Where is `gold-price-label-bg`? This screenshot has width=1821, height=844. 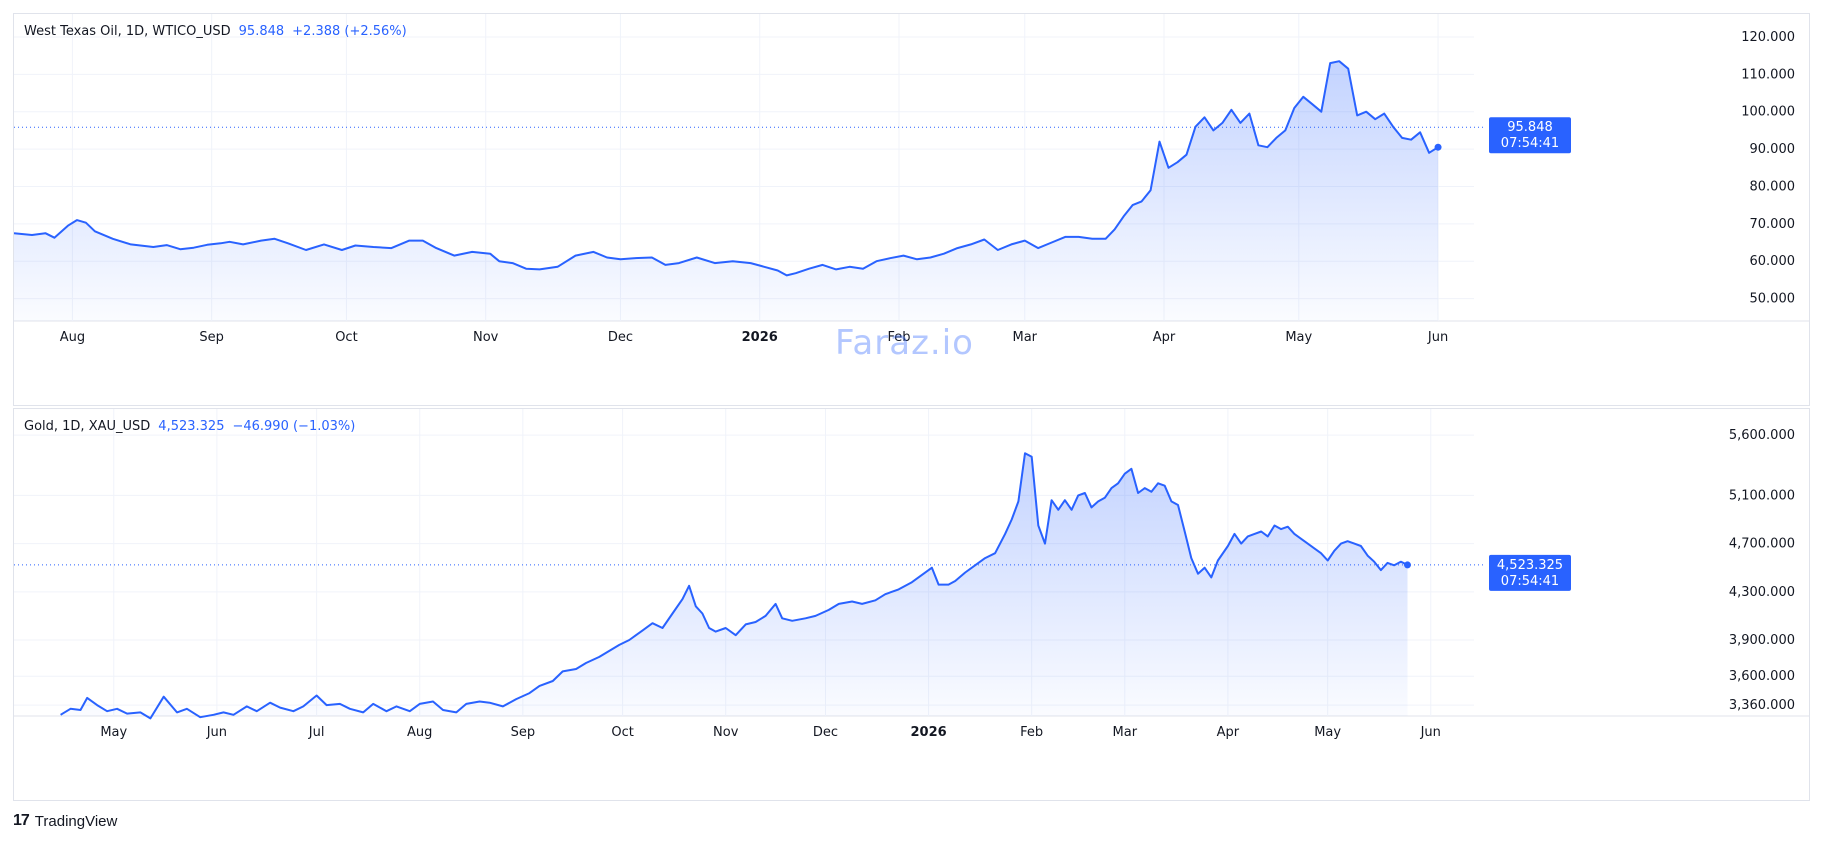 gold-price-label-bg is located at coordinates (1530, 572).